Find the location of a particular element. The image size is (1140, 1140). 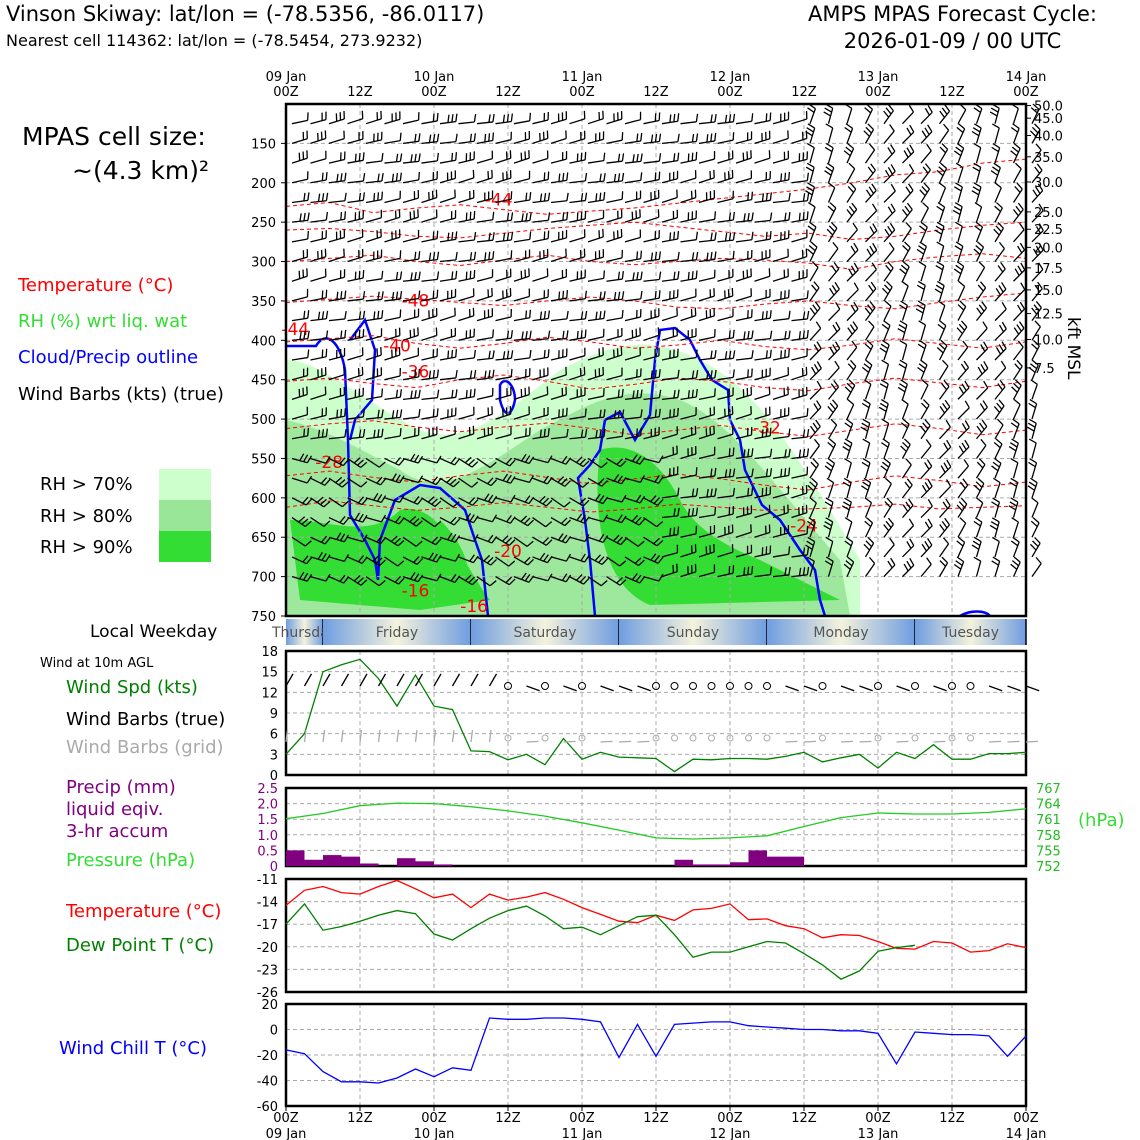

top-hour-label: 12Z is located at coordinates (804, 92).